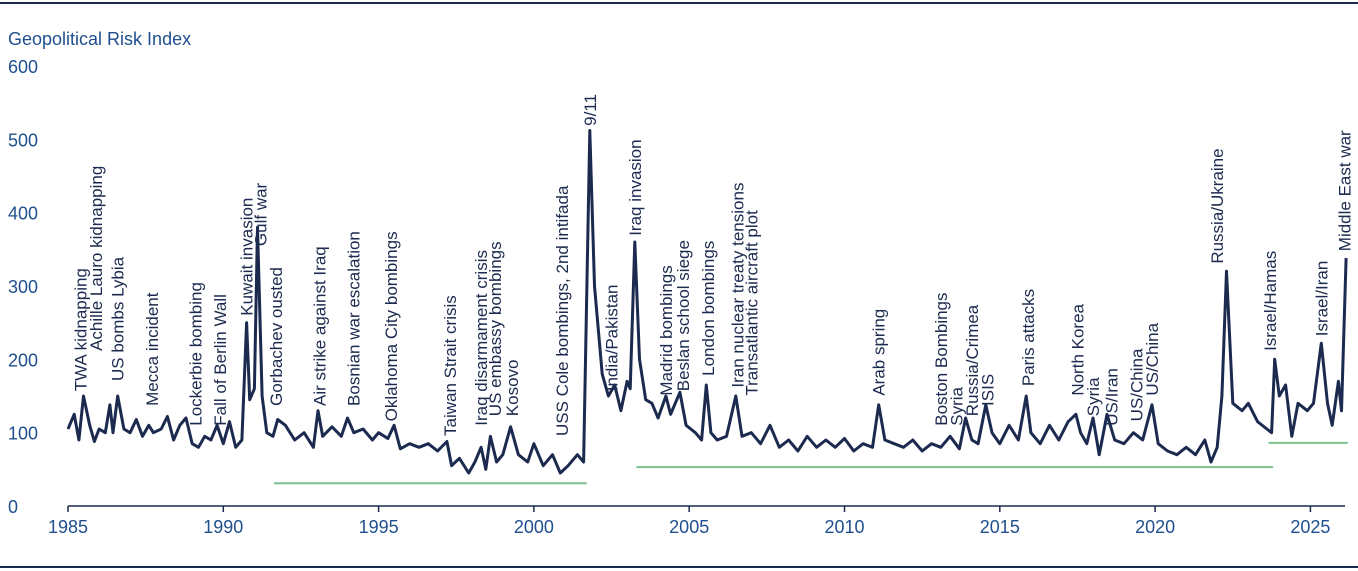 This screenshot has width=1358, height=571. I want to click on x-tick-label: 1985, so click(68, 527).